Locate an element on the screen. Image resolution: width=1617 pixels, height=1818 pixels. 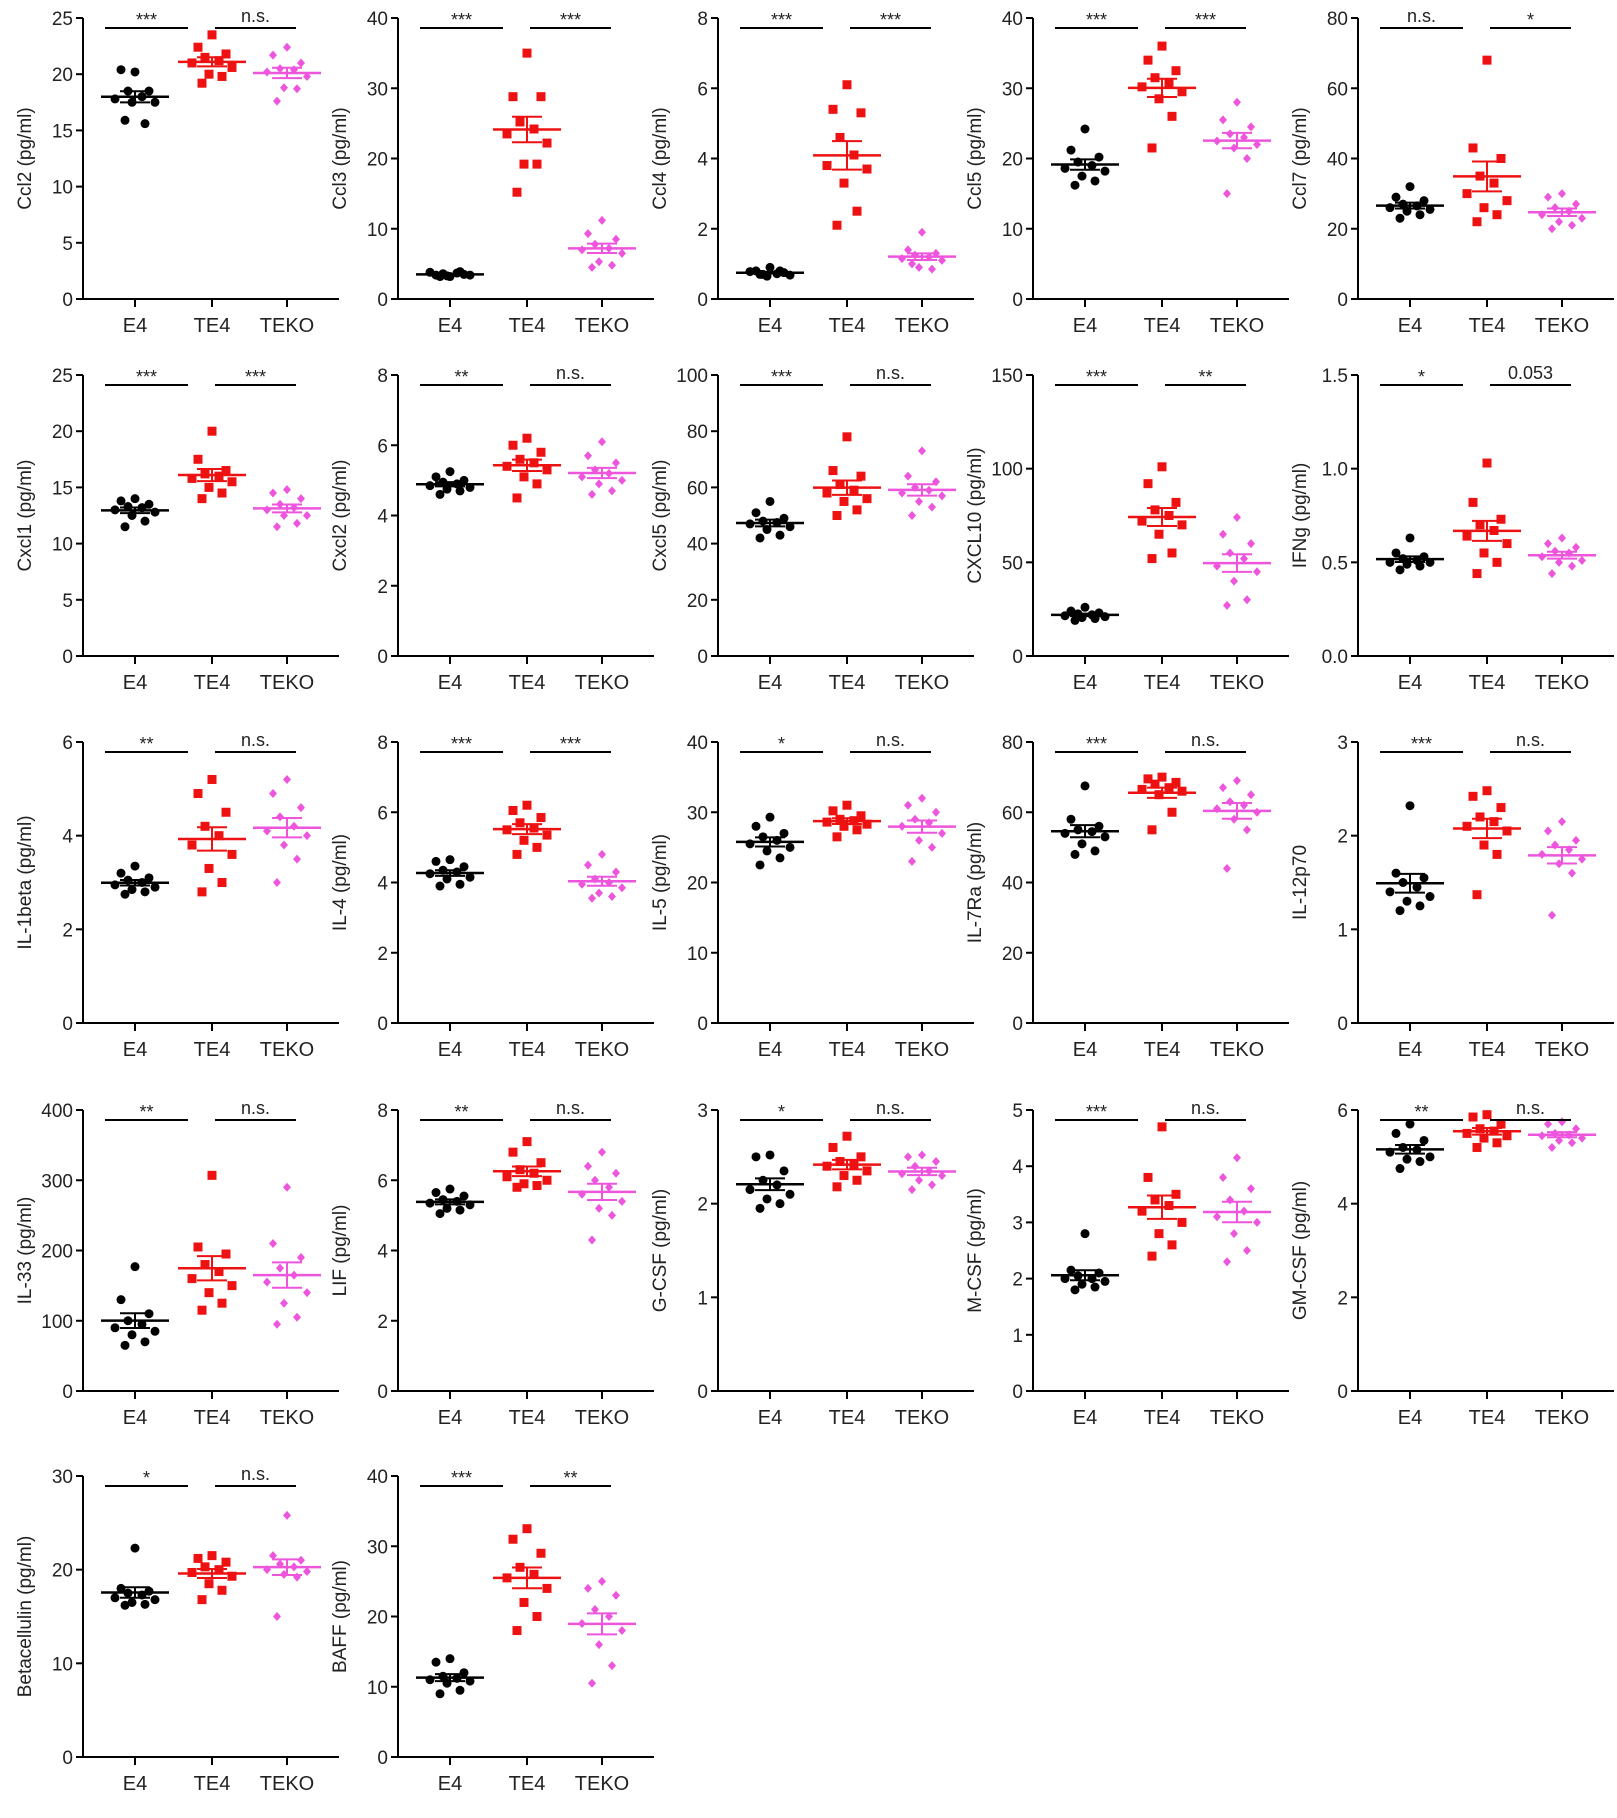
significance-label: n.s. is located at coordinates (255, 740).